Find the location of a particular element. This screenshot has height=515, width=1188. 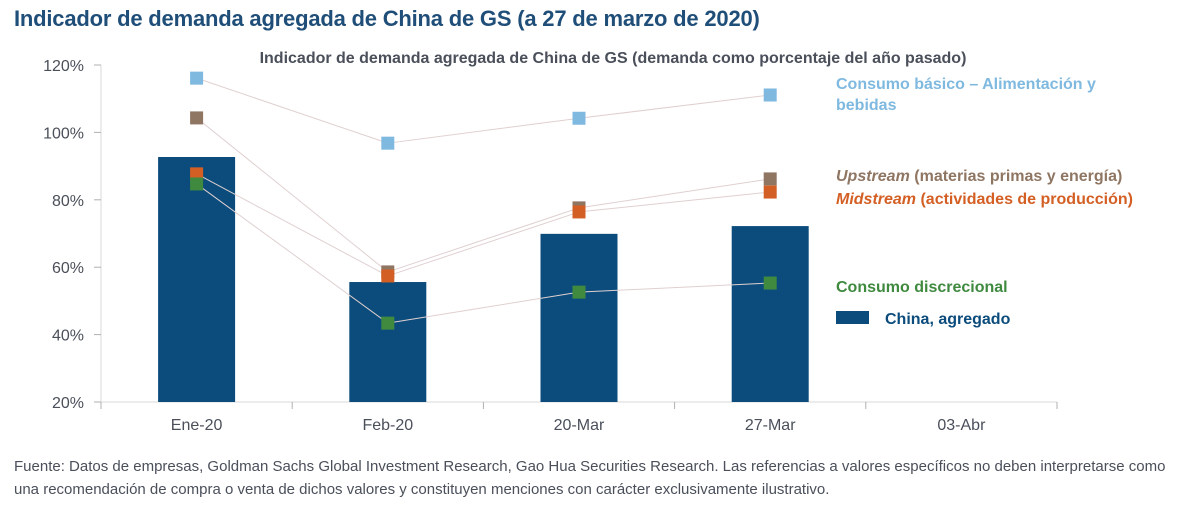

y-tick-label: 40% is located at coordinates (68, 336).